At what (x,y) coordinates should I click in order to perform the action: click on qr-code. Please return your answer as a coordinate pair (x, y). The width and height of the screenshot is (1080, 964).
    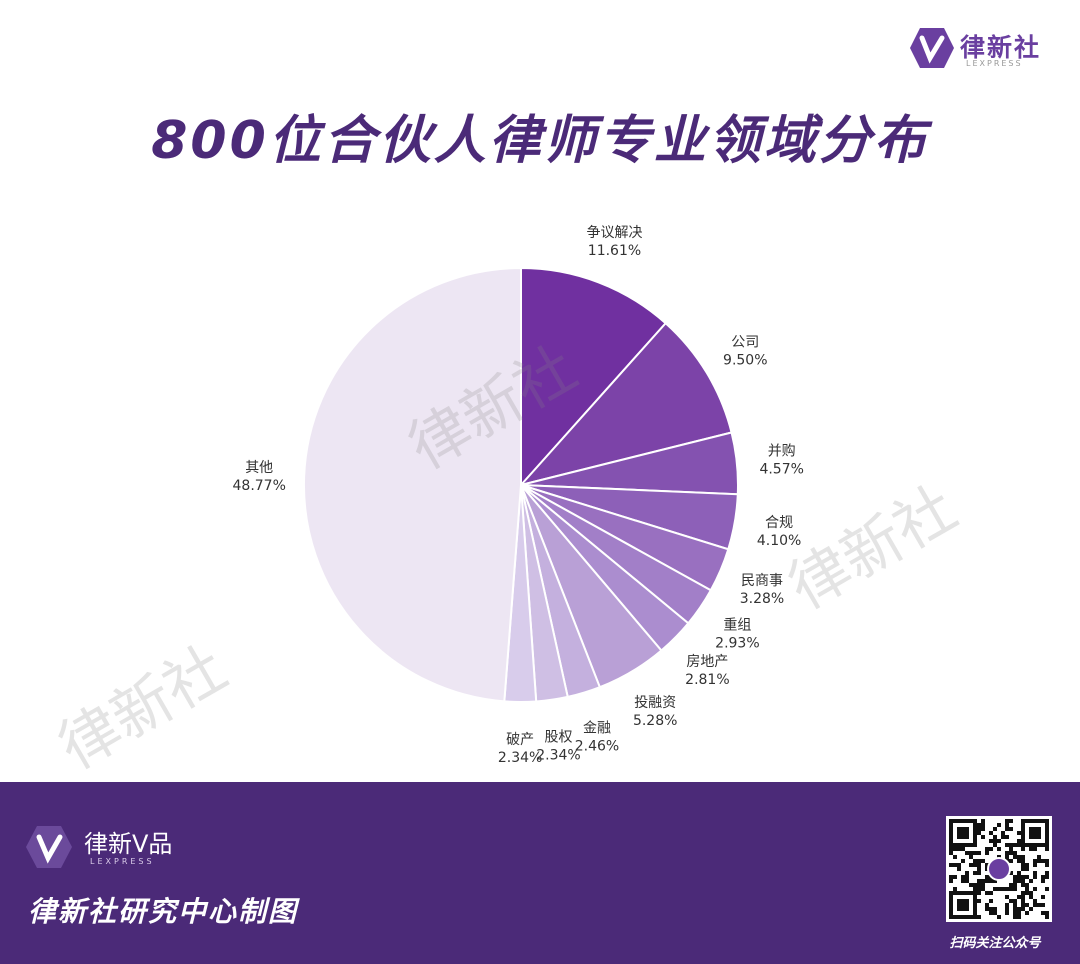
    Looking at the image, I should click on (999, 869).